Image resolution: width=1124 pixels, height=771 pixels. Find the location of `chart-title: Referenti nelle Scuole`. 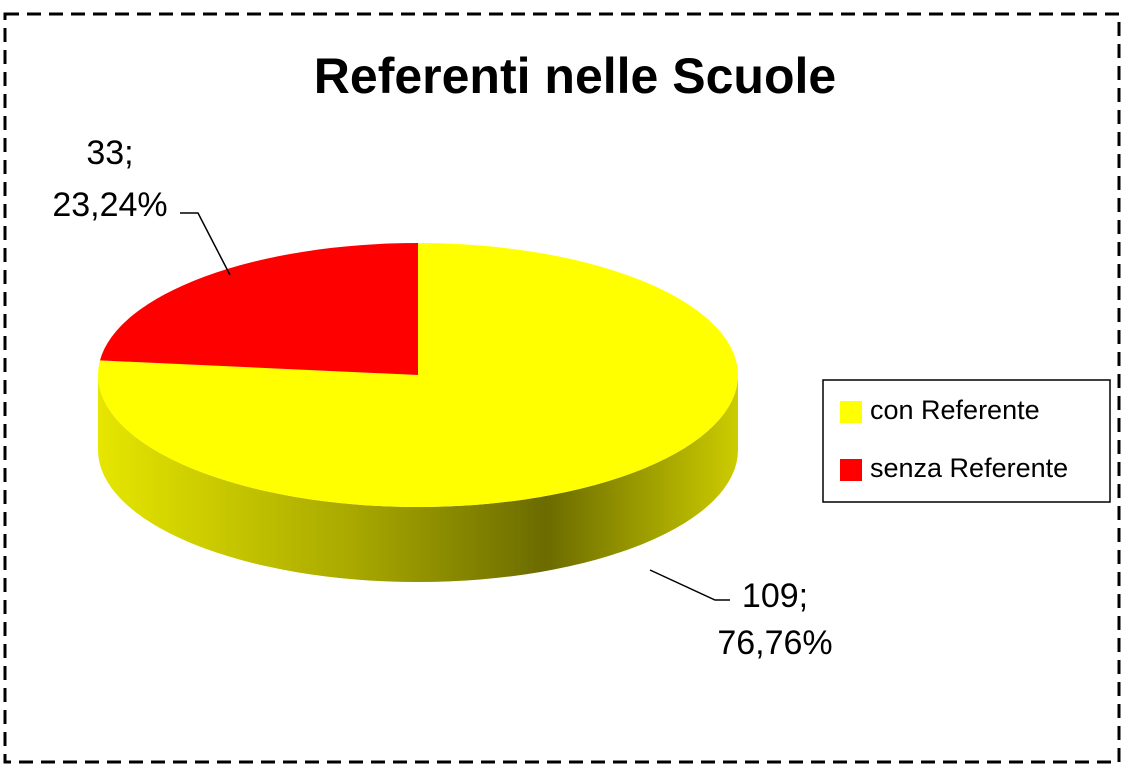

chart-title: Referenti nelle Scuole is located at coordinates (575, 76).